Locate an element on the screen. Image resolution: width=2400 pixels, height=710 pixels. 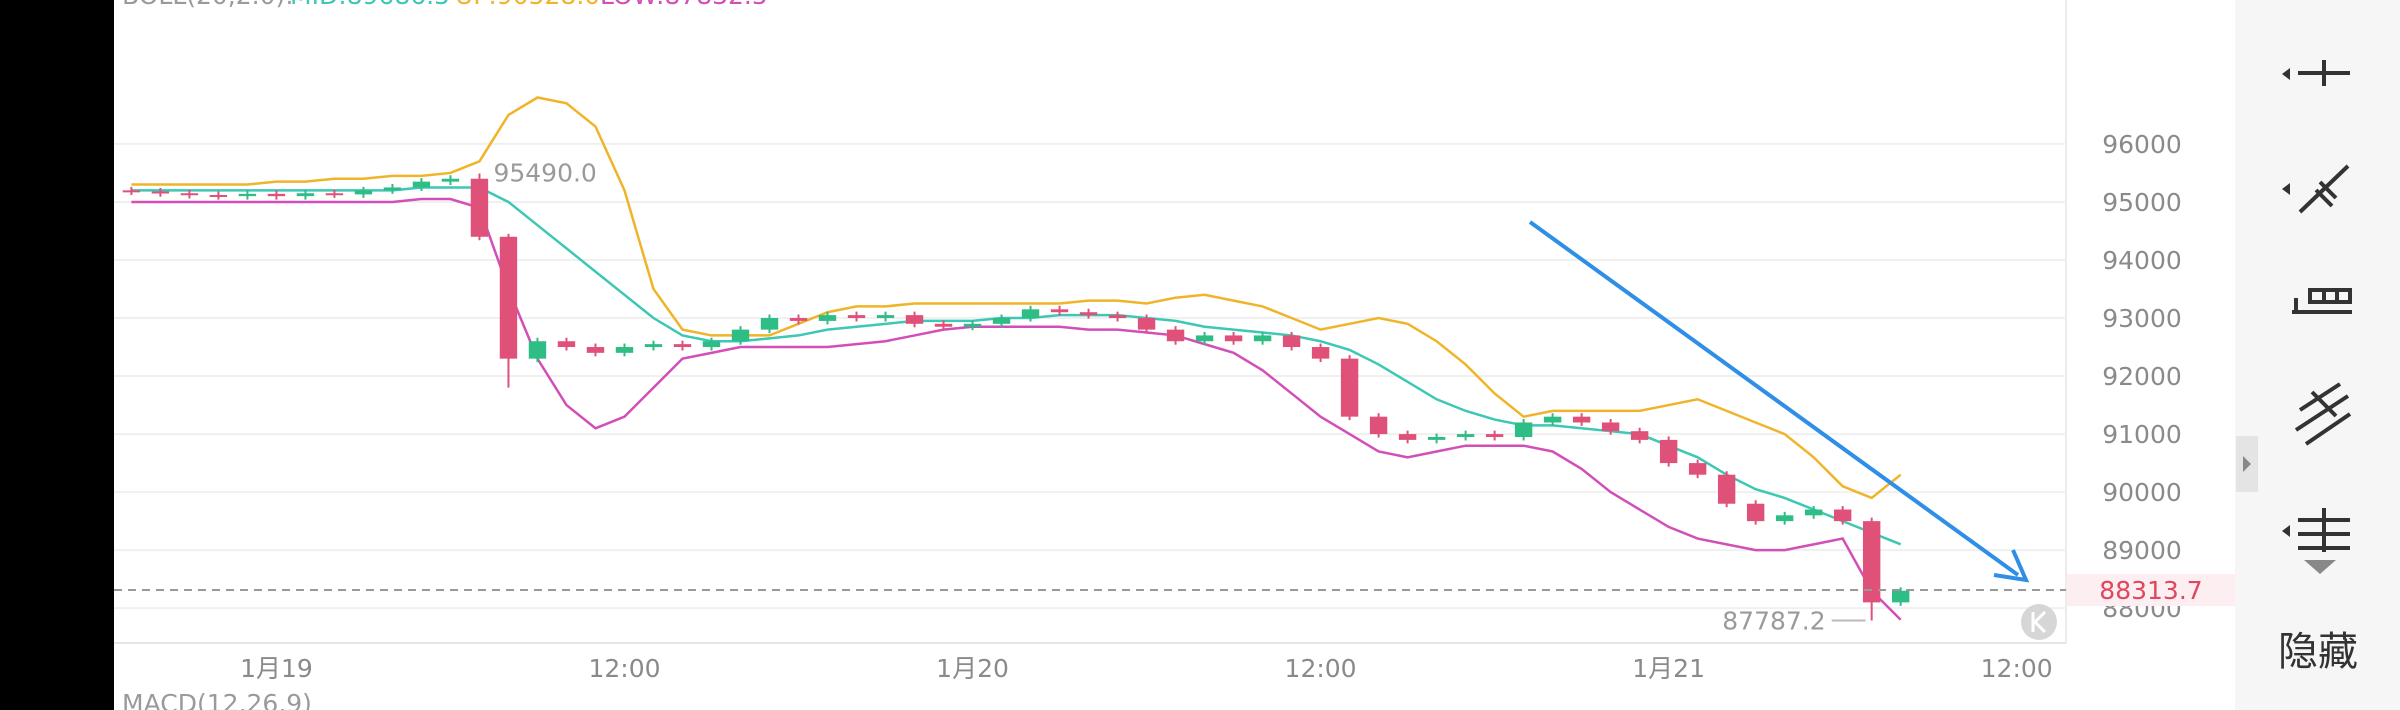
high-annotation: 95490.0 is located at coordinates (544, 173).